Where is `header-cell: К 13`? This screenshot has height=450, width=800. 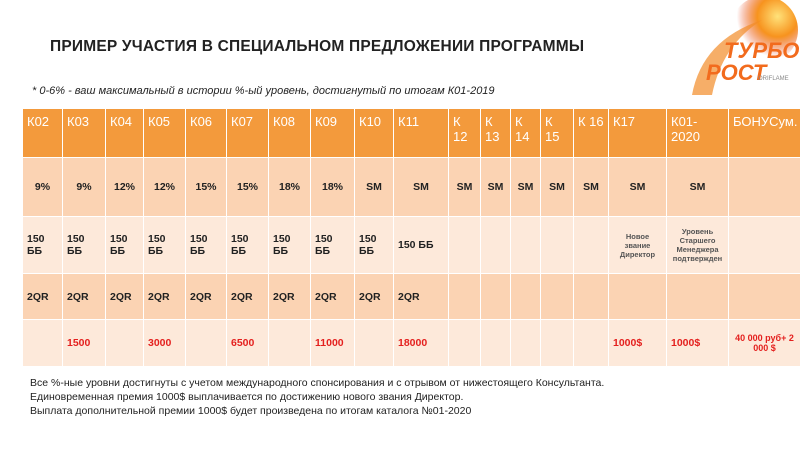
header-cell: К 13 is located at coordinates (495, 133).